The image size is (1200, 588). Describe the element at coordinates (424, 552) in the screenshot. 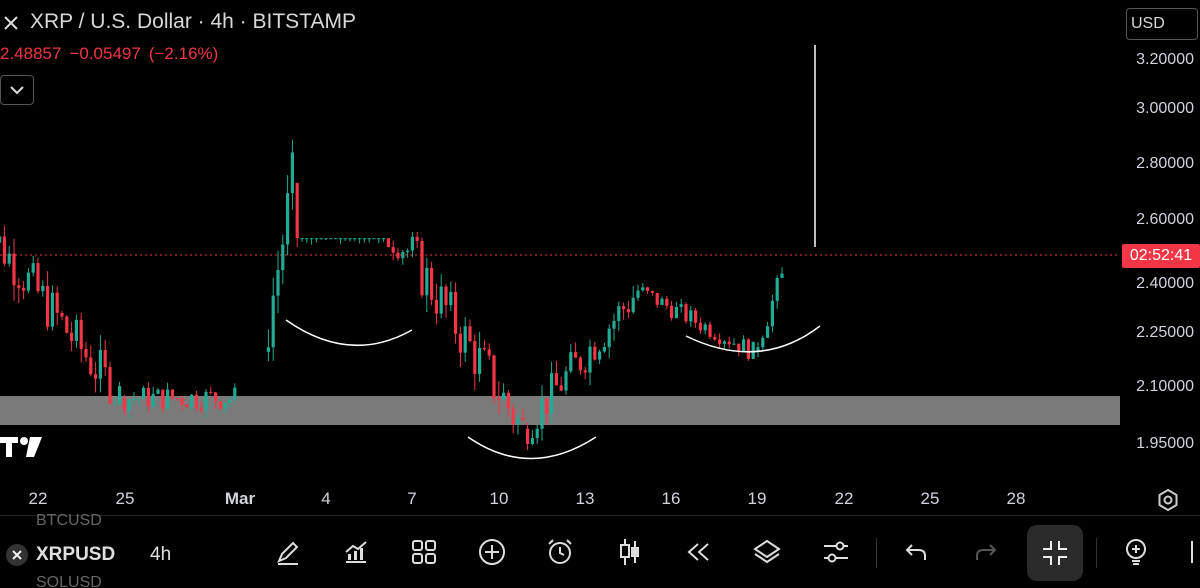

I see `layout-icon` at that location.